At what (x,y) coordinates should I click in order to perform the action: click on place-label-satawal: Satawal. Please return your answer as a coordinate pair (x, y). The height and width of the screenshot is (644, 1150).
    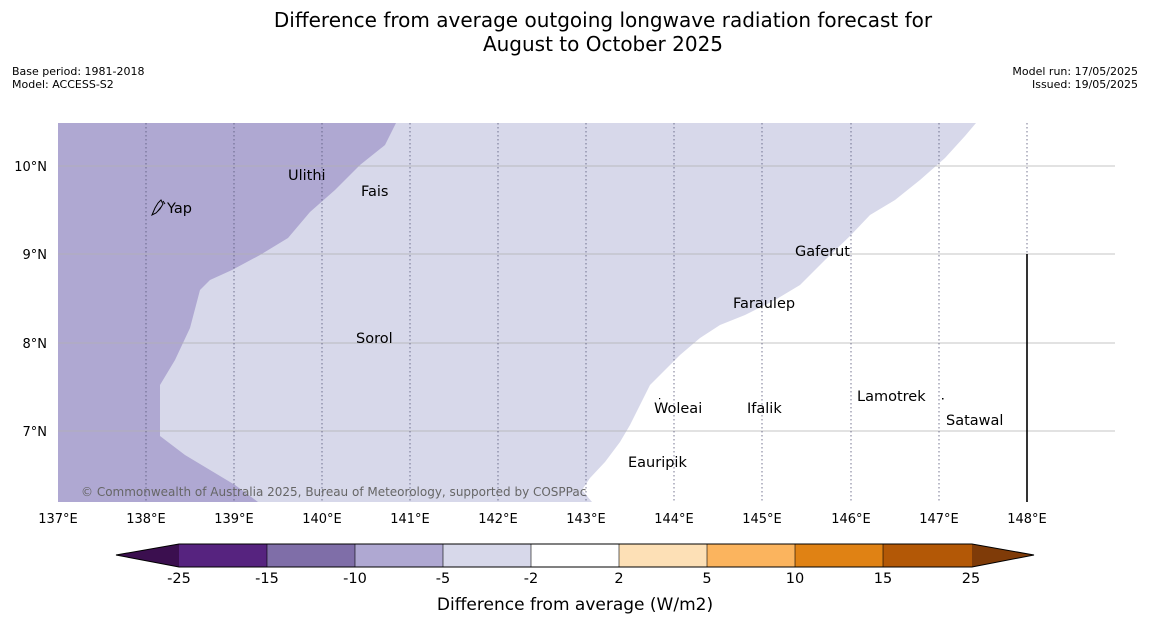
    Looking at the image, I should click on (974, 421).